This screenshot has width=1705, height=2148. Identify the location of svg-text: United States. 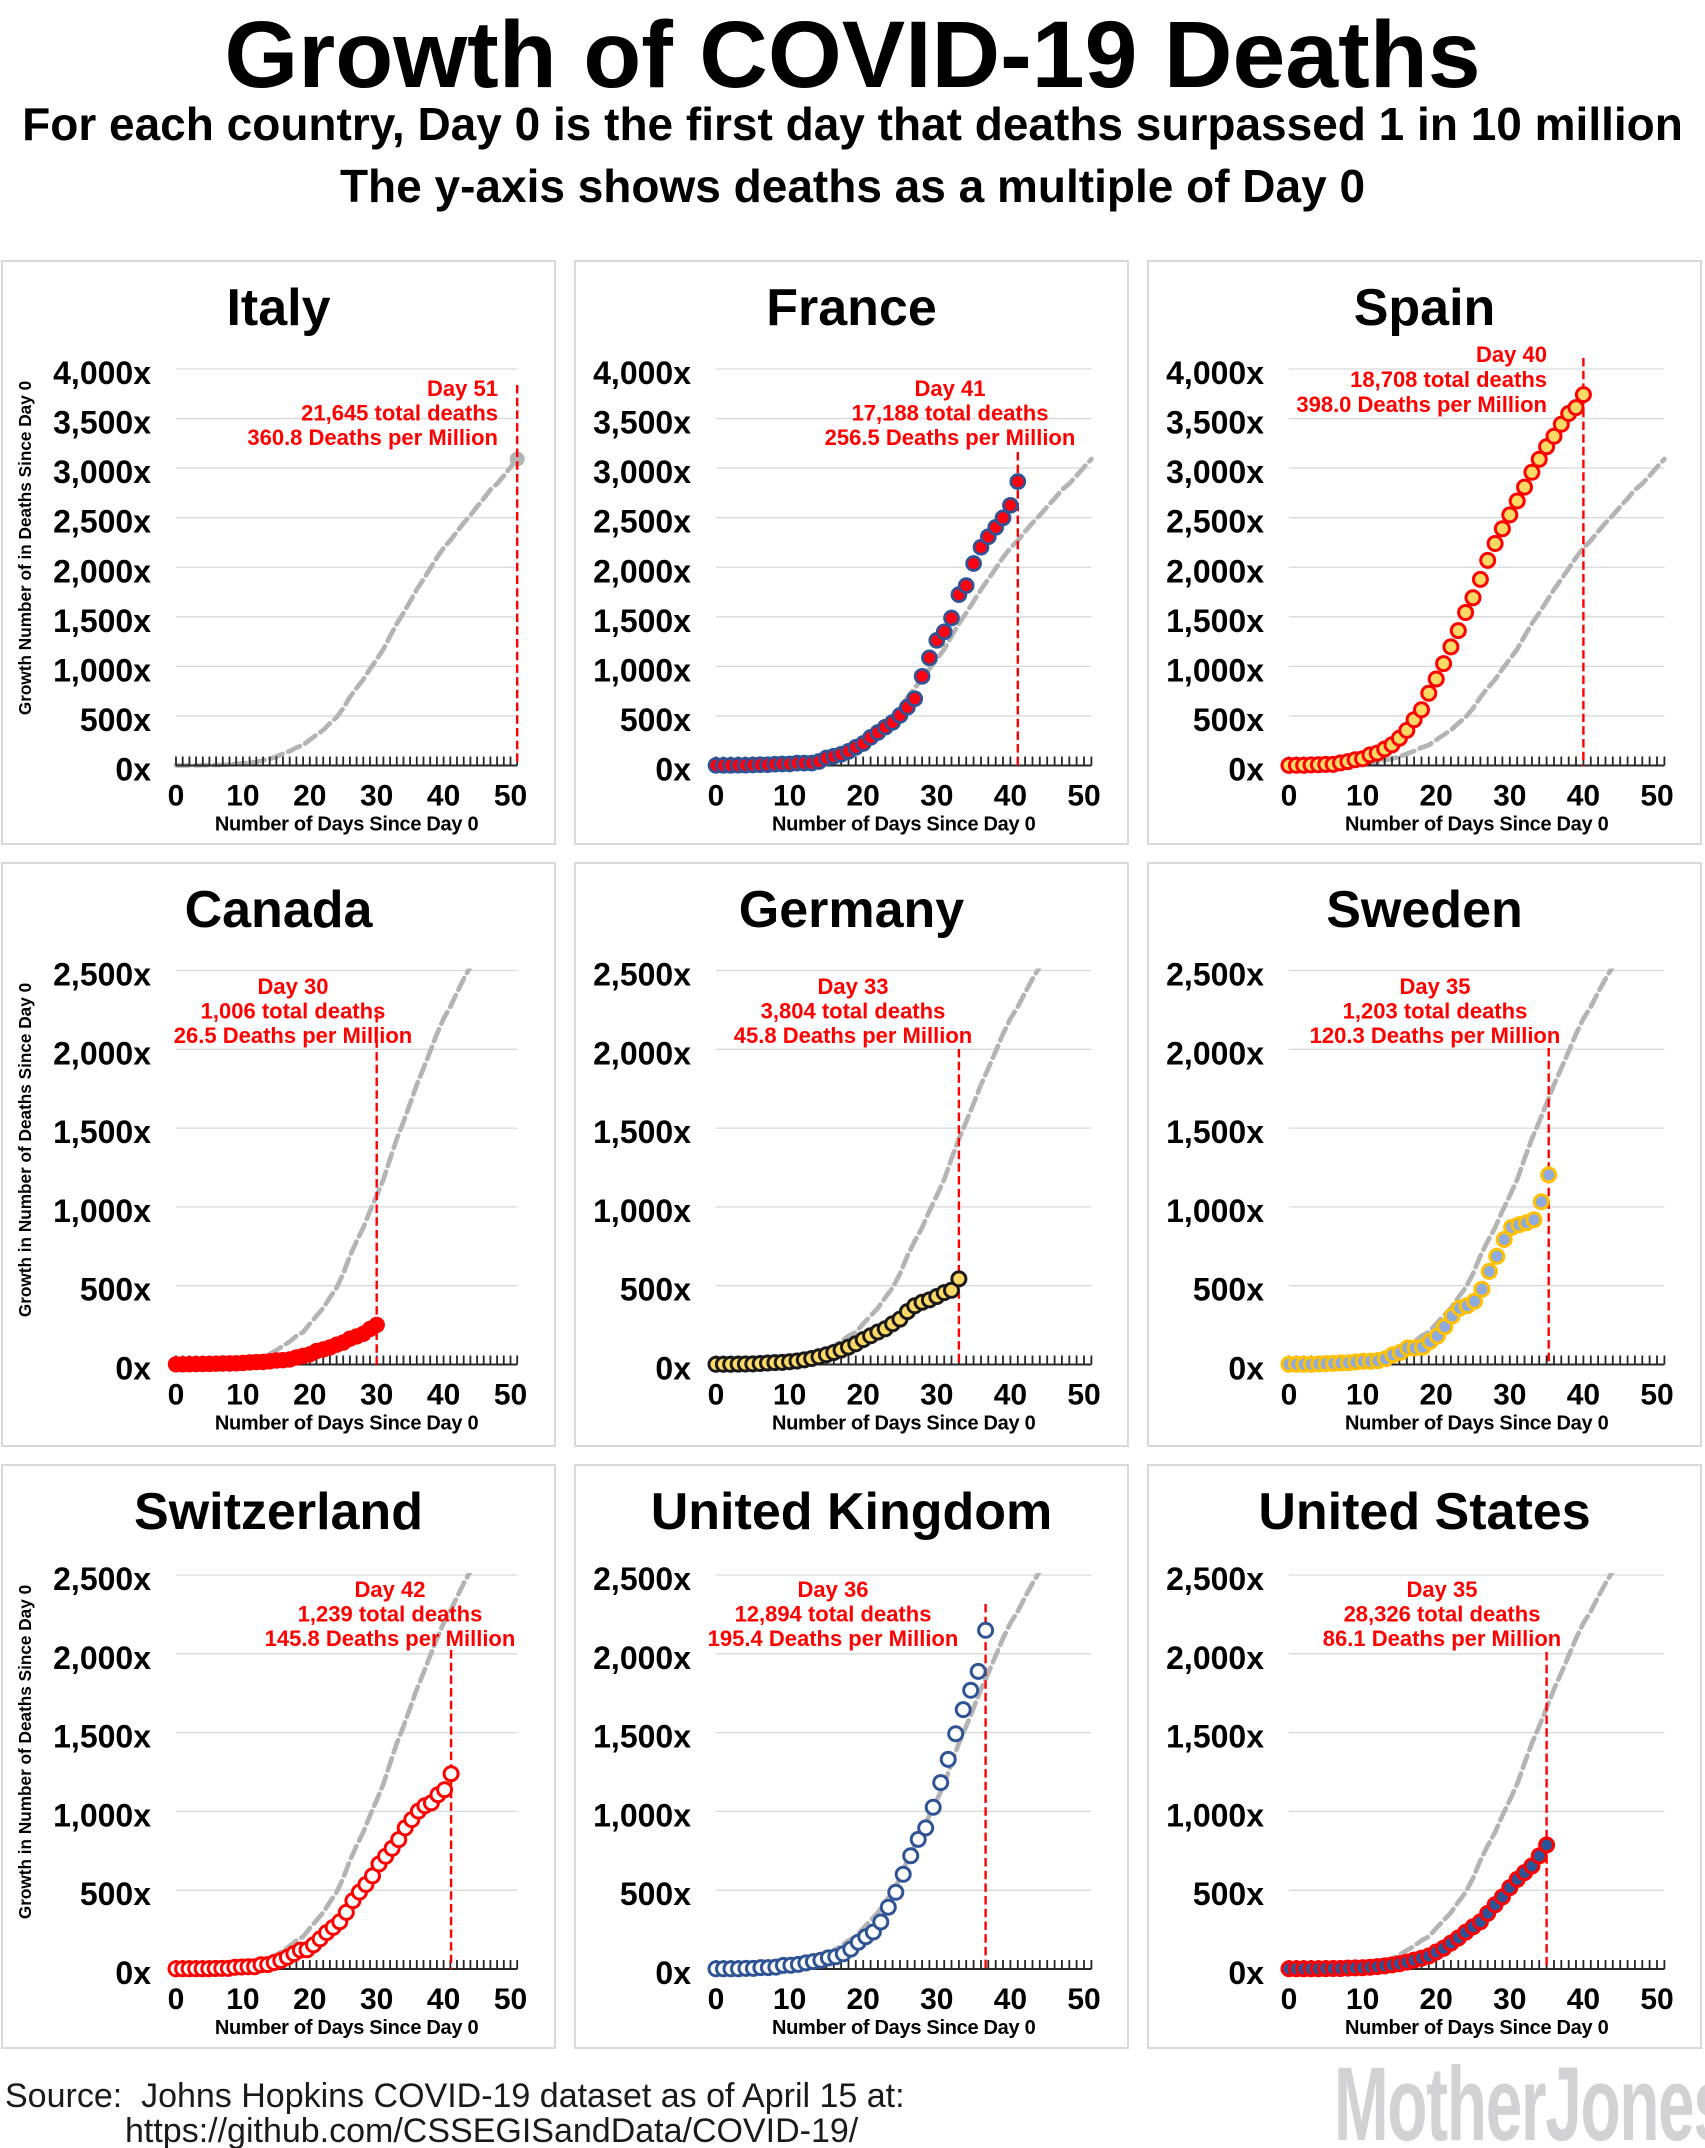
(1424, 1512).